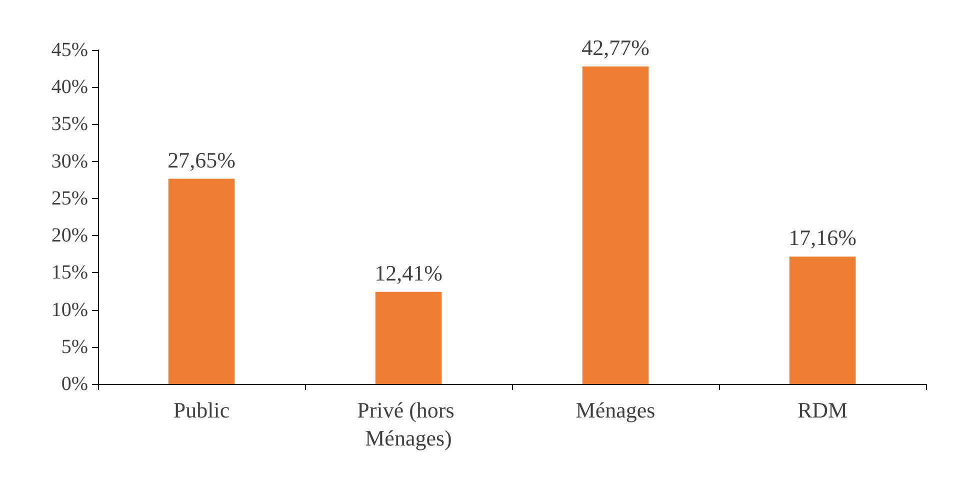 The width and height of the screenshot is (954, 480). I want to click on x-tick-label: Privé (hors Ménages), so click(408, 424).